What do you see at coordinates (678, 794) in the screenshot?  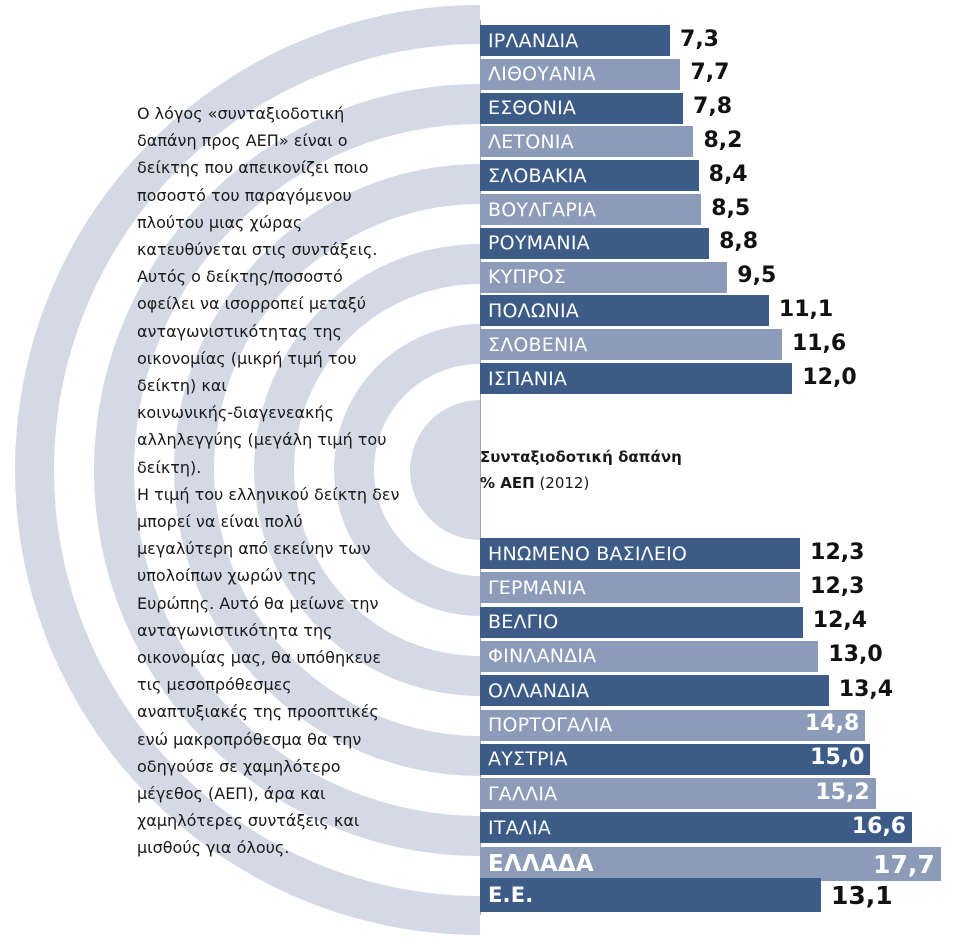 I see `bar: ΓΑΛΛΙΑ` at bounding box center [678, 794].